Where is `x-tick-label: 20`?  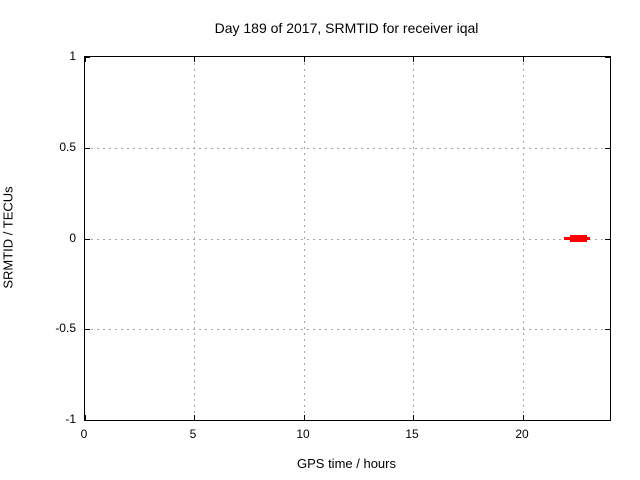 x-tick-label: 20 is located at coordinates (522, 434).